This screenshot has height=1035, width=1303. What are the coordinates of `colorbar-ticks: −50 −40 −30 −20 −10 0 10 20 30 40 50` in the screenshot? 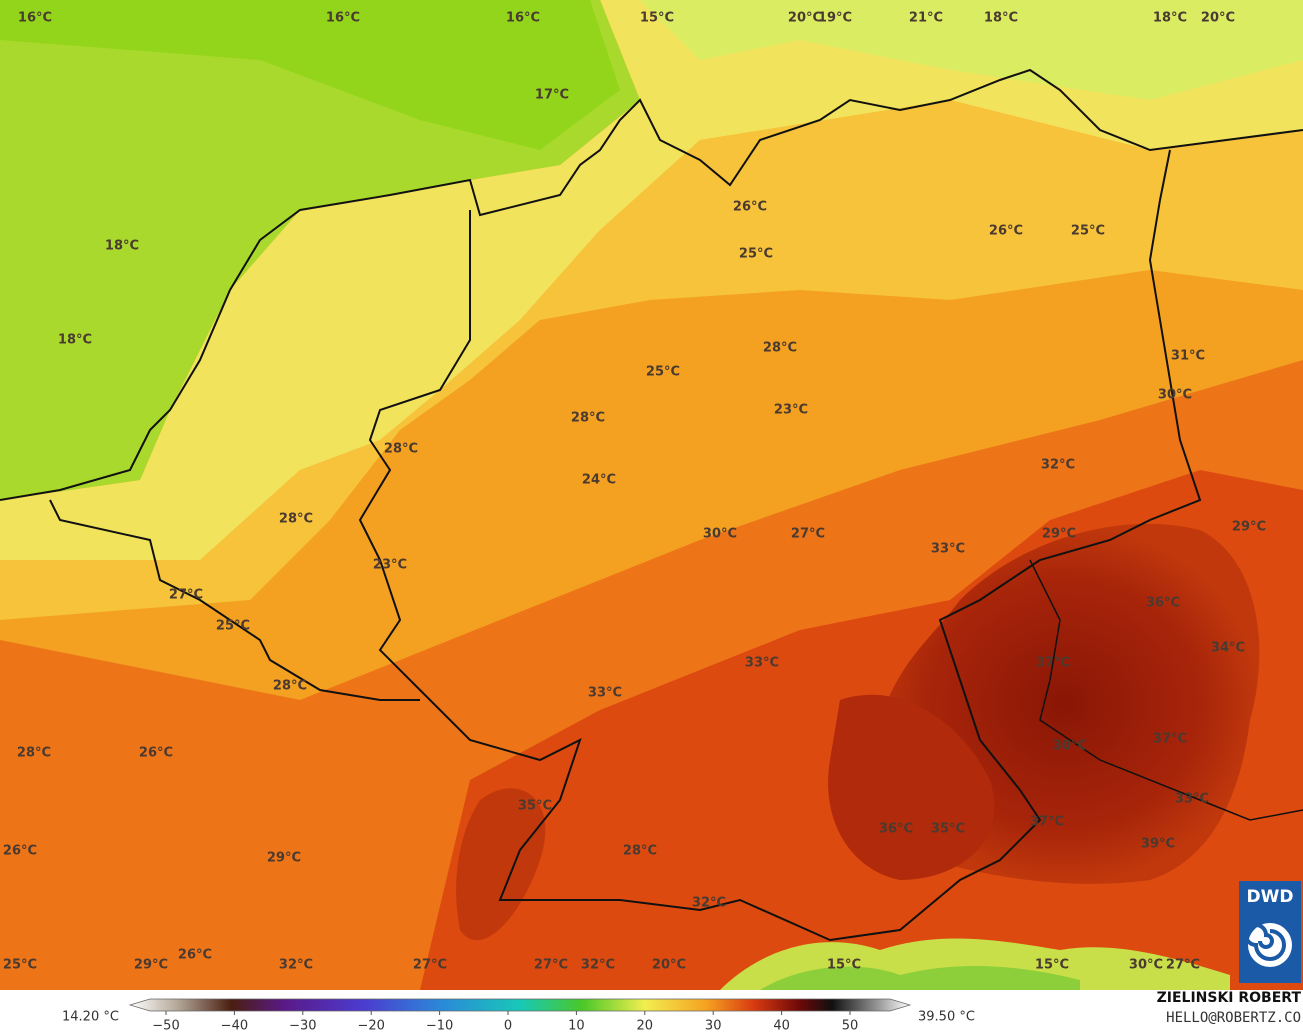 It's located at (505, 1022).